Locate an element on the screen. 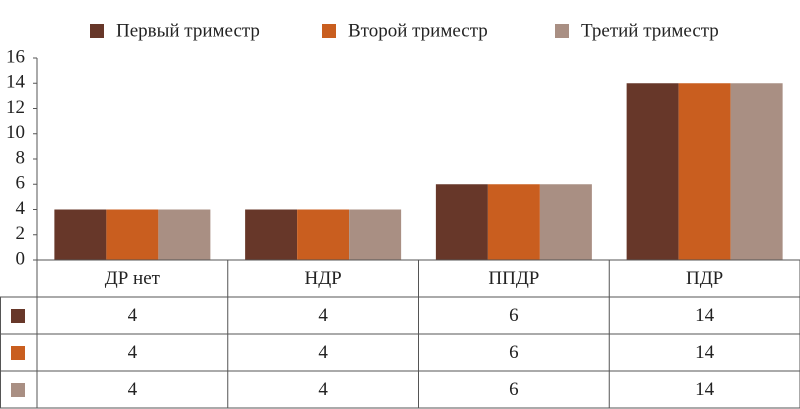 The width and height of the screenshot is (800, 409). y-tick-label: 14 is located at coordinates (16, 82).